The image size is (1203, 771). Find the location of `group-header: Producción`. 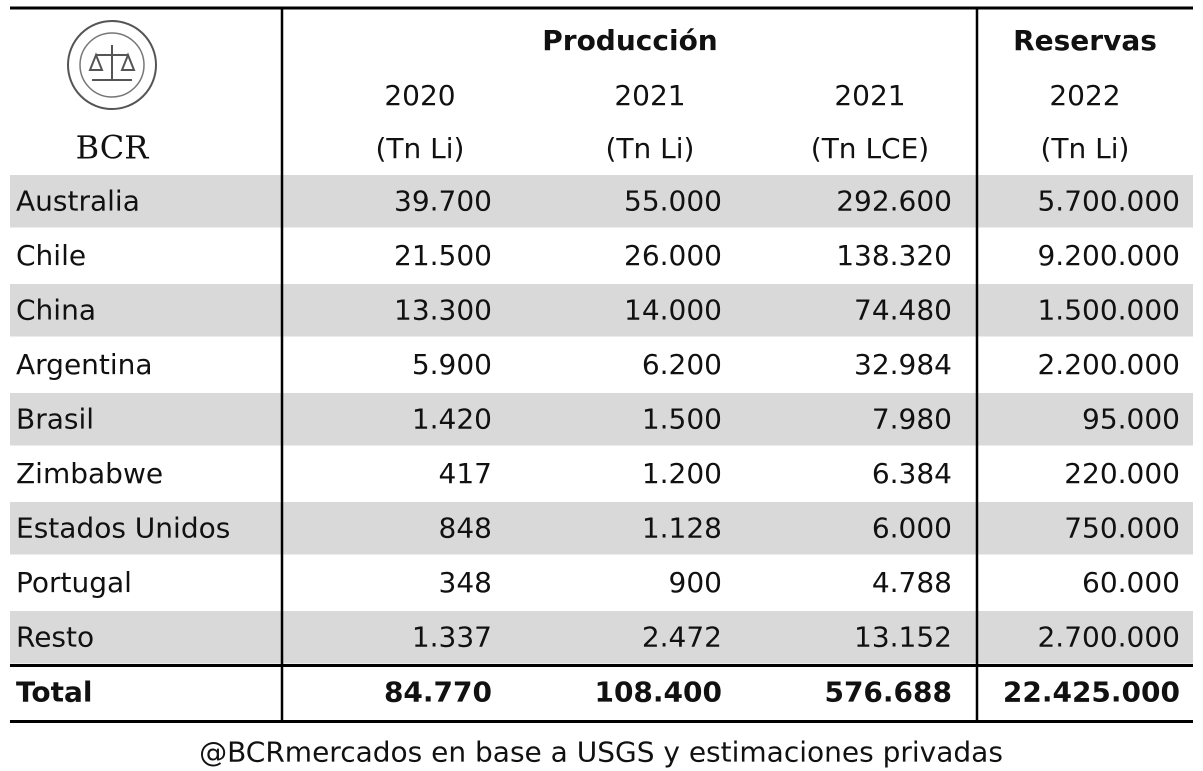

group-header: Producción is located at coordinates (630, 40).